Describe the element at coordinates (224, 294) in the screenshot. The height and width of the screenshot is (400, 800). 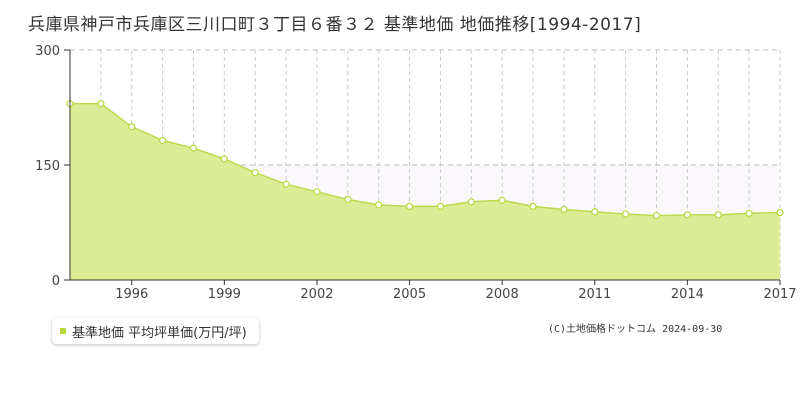
I see `x-tick-label: 1999` at that location.